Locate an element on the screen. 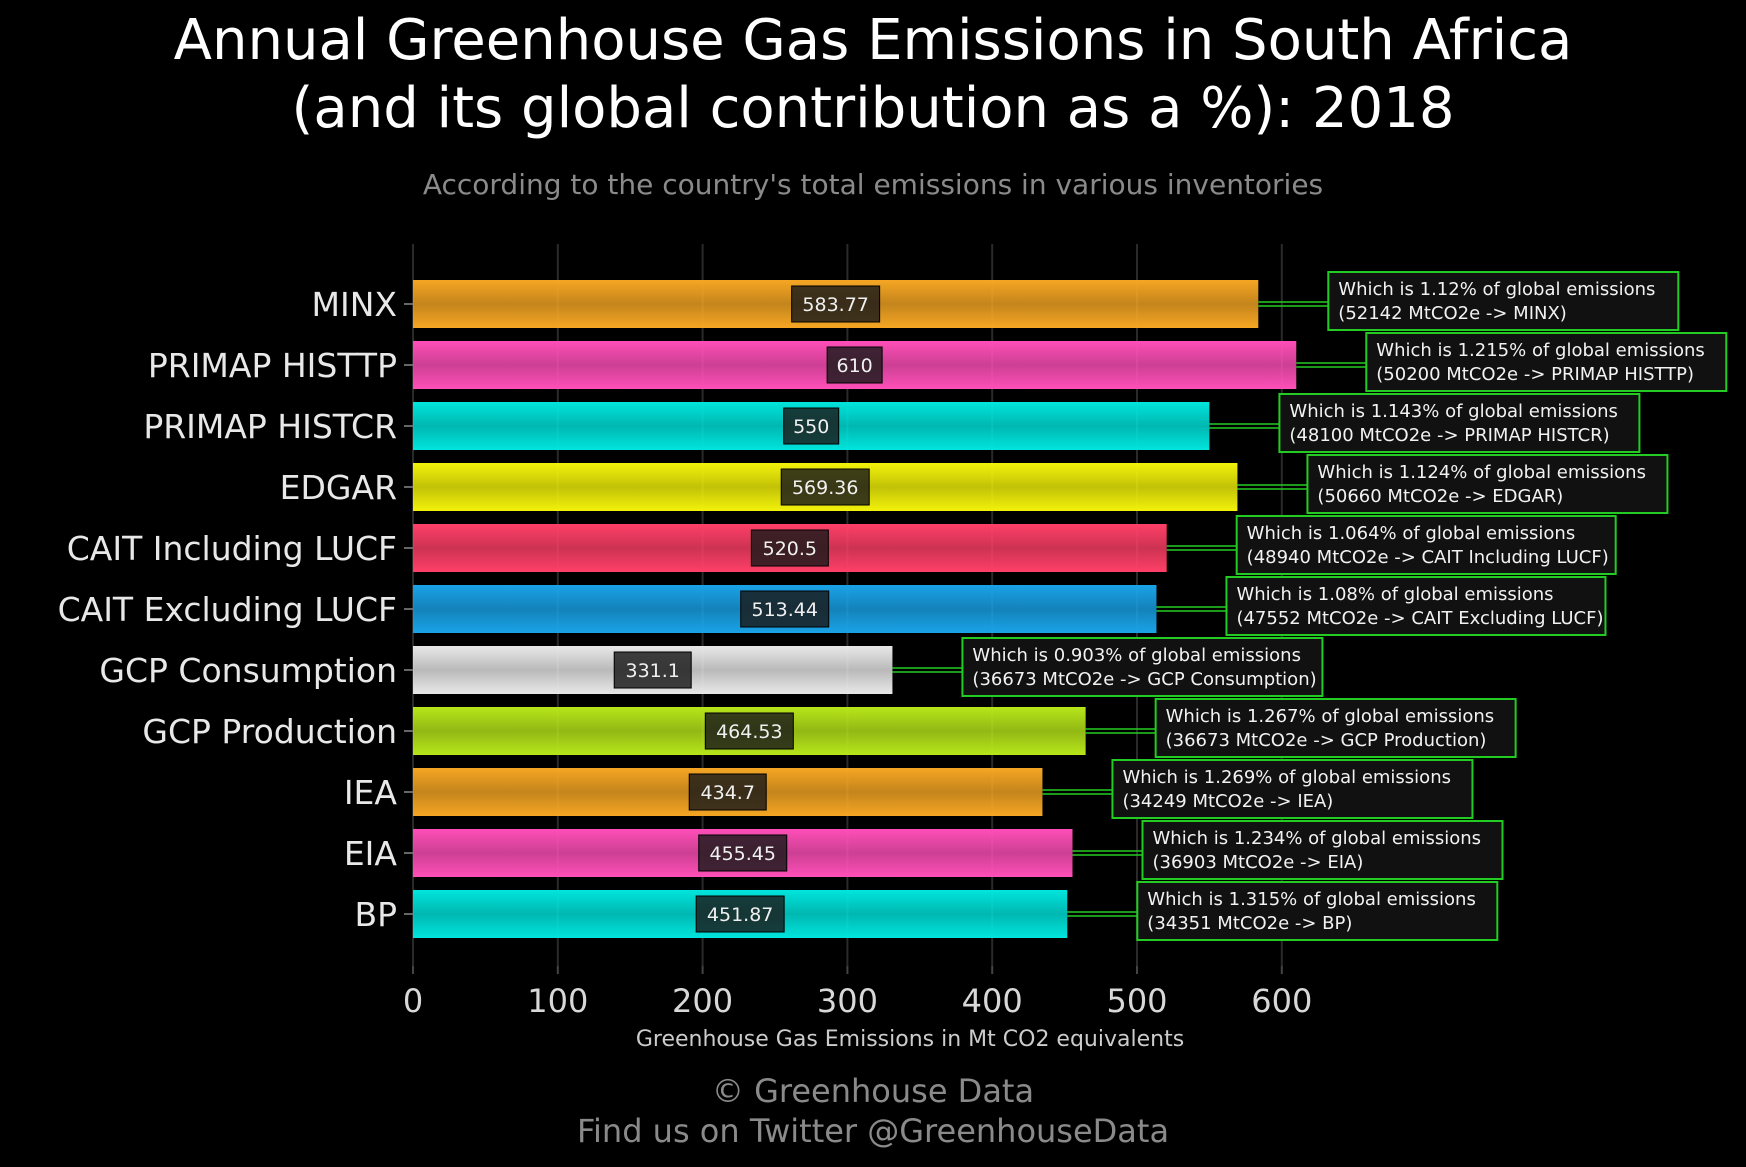  value-label: 331.1 is located at coordinates (653, 671).